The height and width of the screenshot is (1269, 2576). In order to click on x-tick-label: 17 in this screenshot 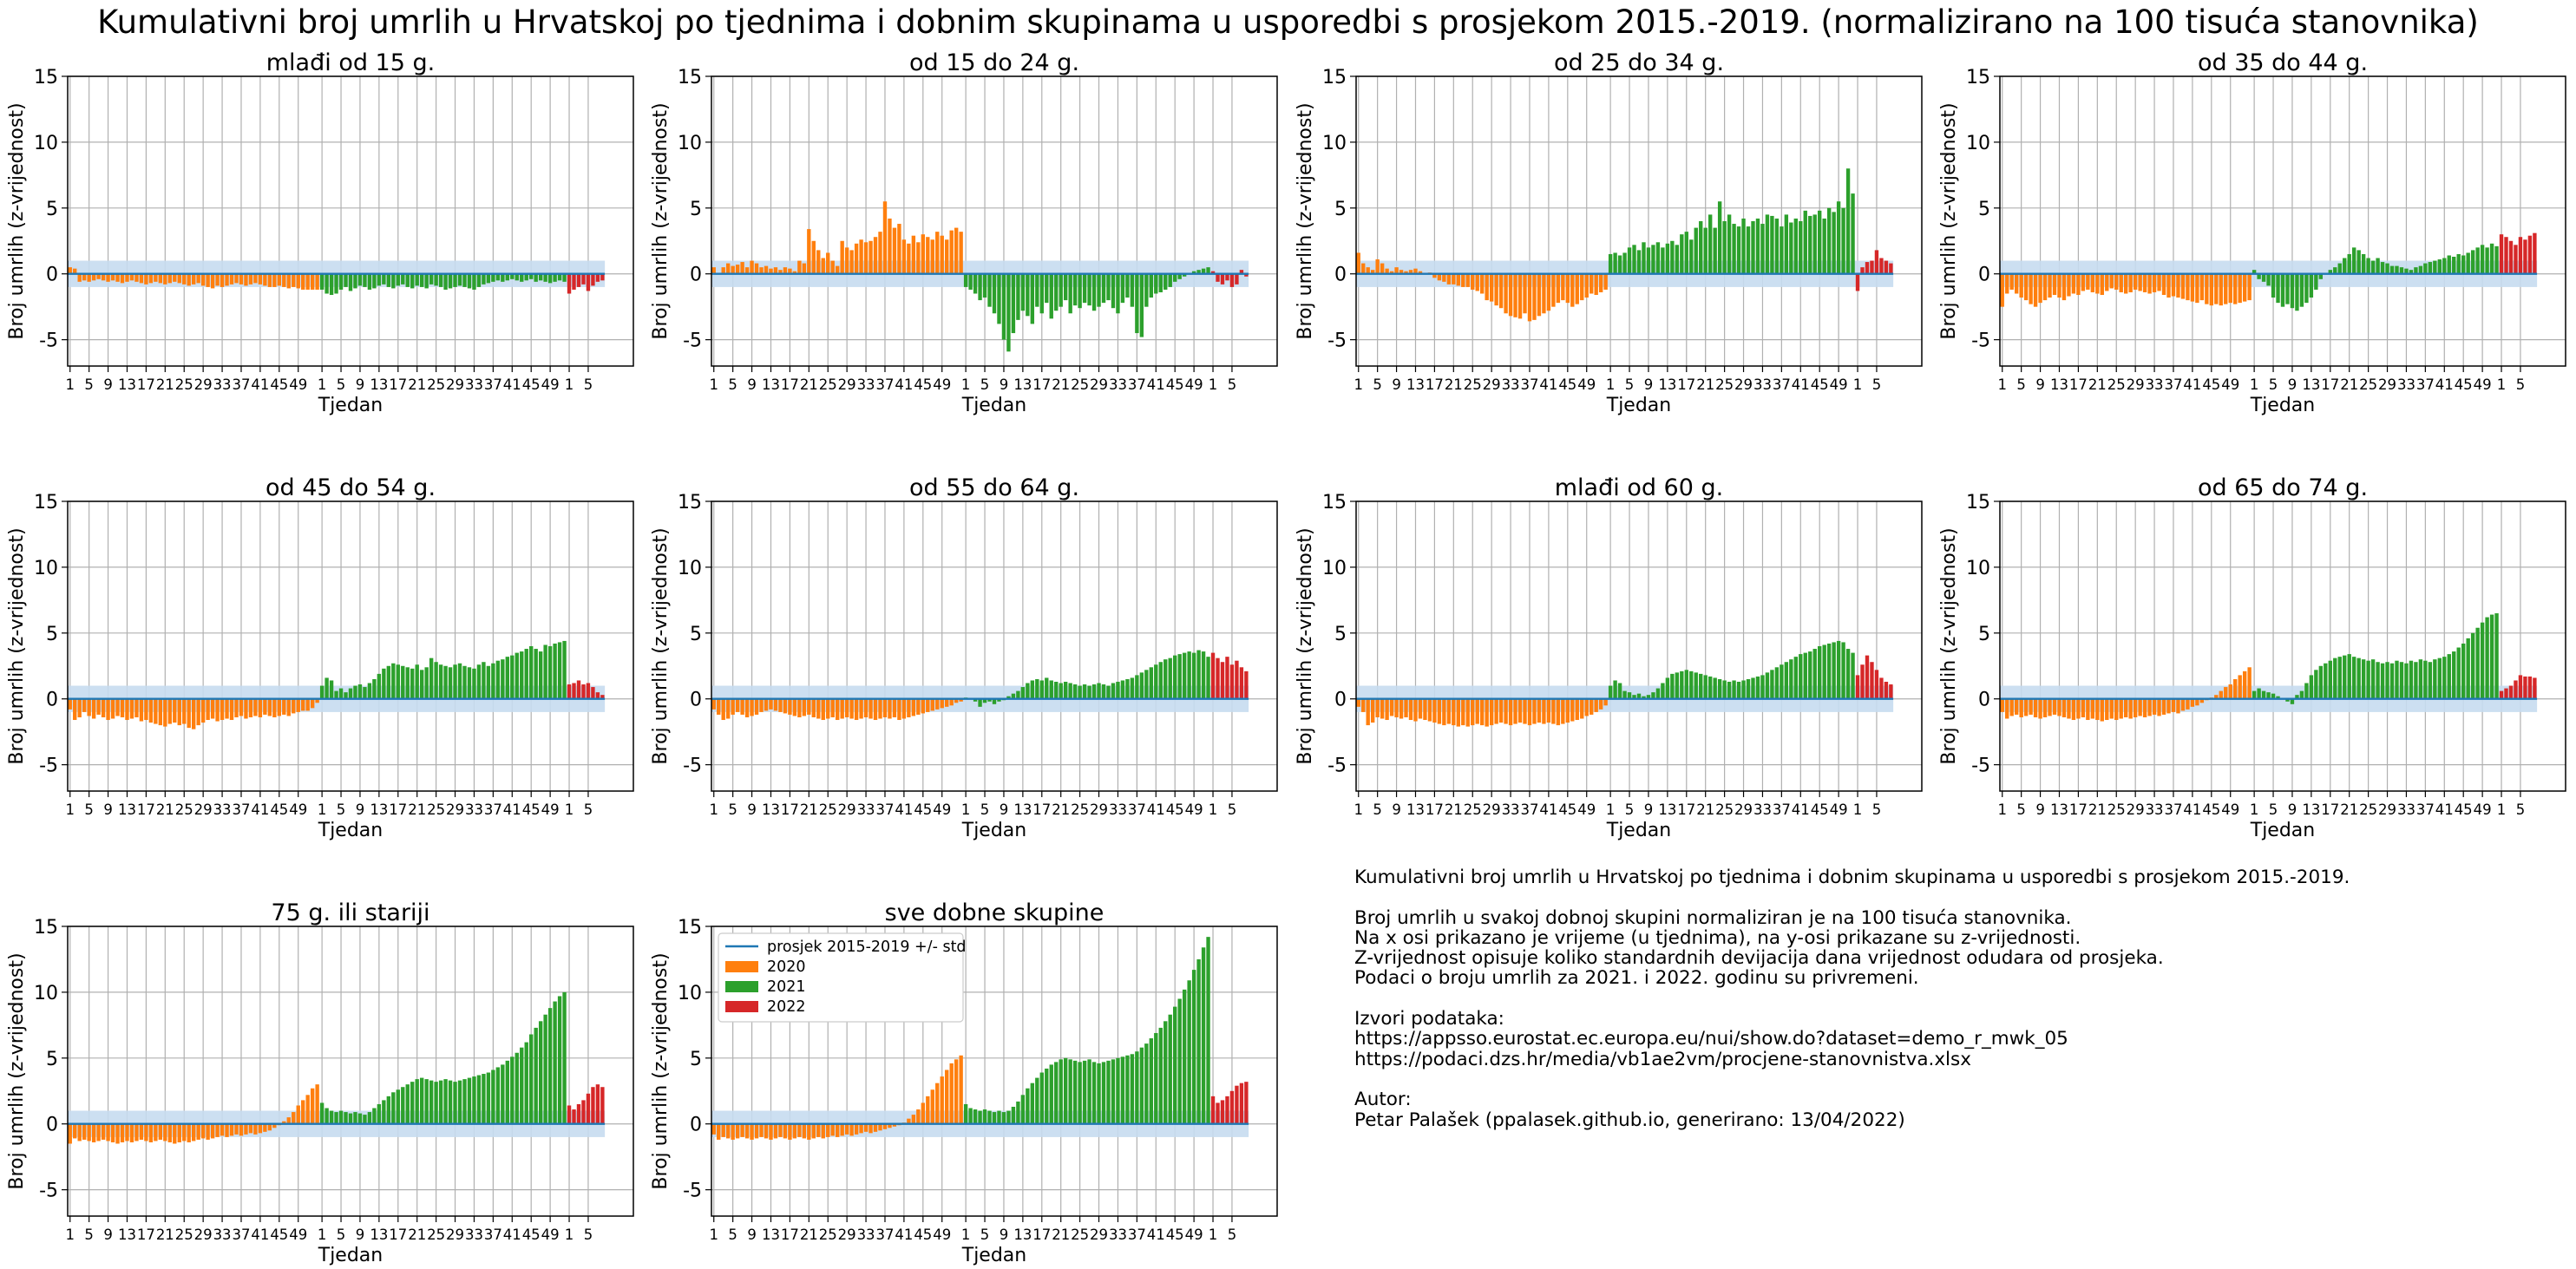, I will do `click(2330, 385)`.